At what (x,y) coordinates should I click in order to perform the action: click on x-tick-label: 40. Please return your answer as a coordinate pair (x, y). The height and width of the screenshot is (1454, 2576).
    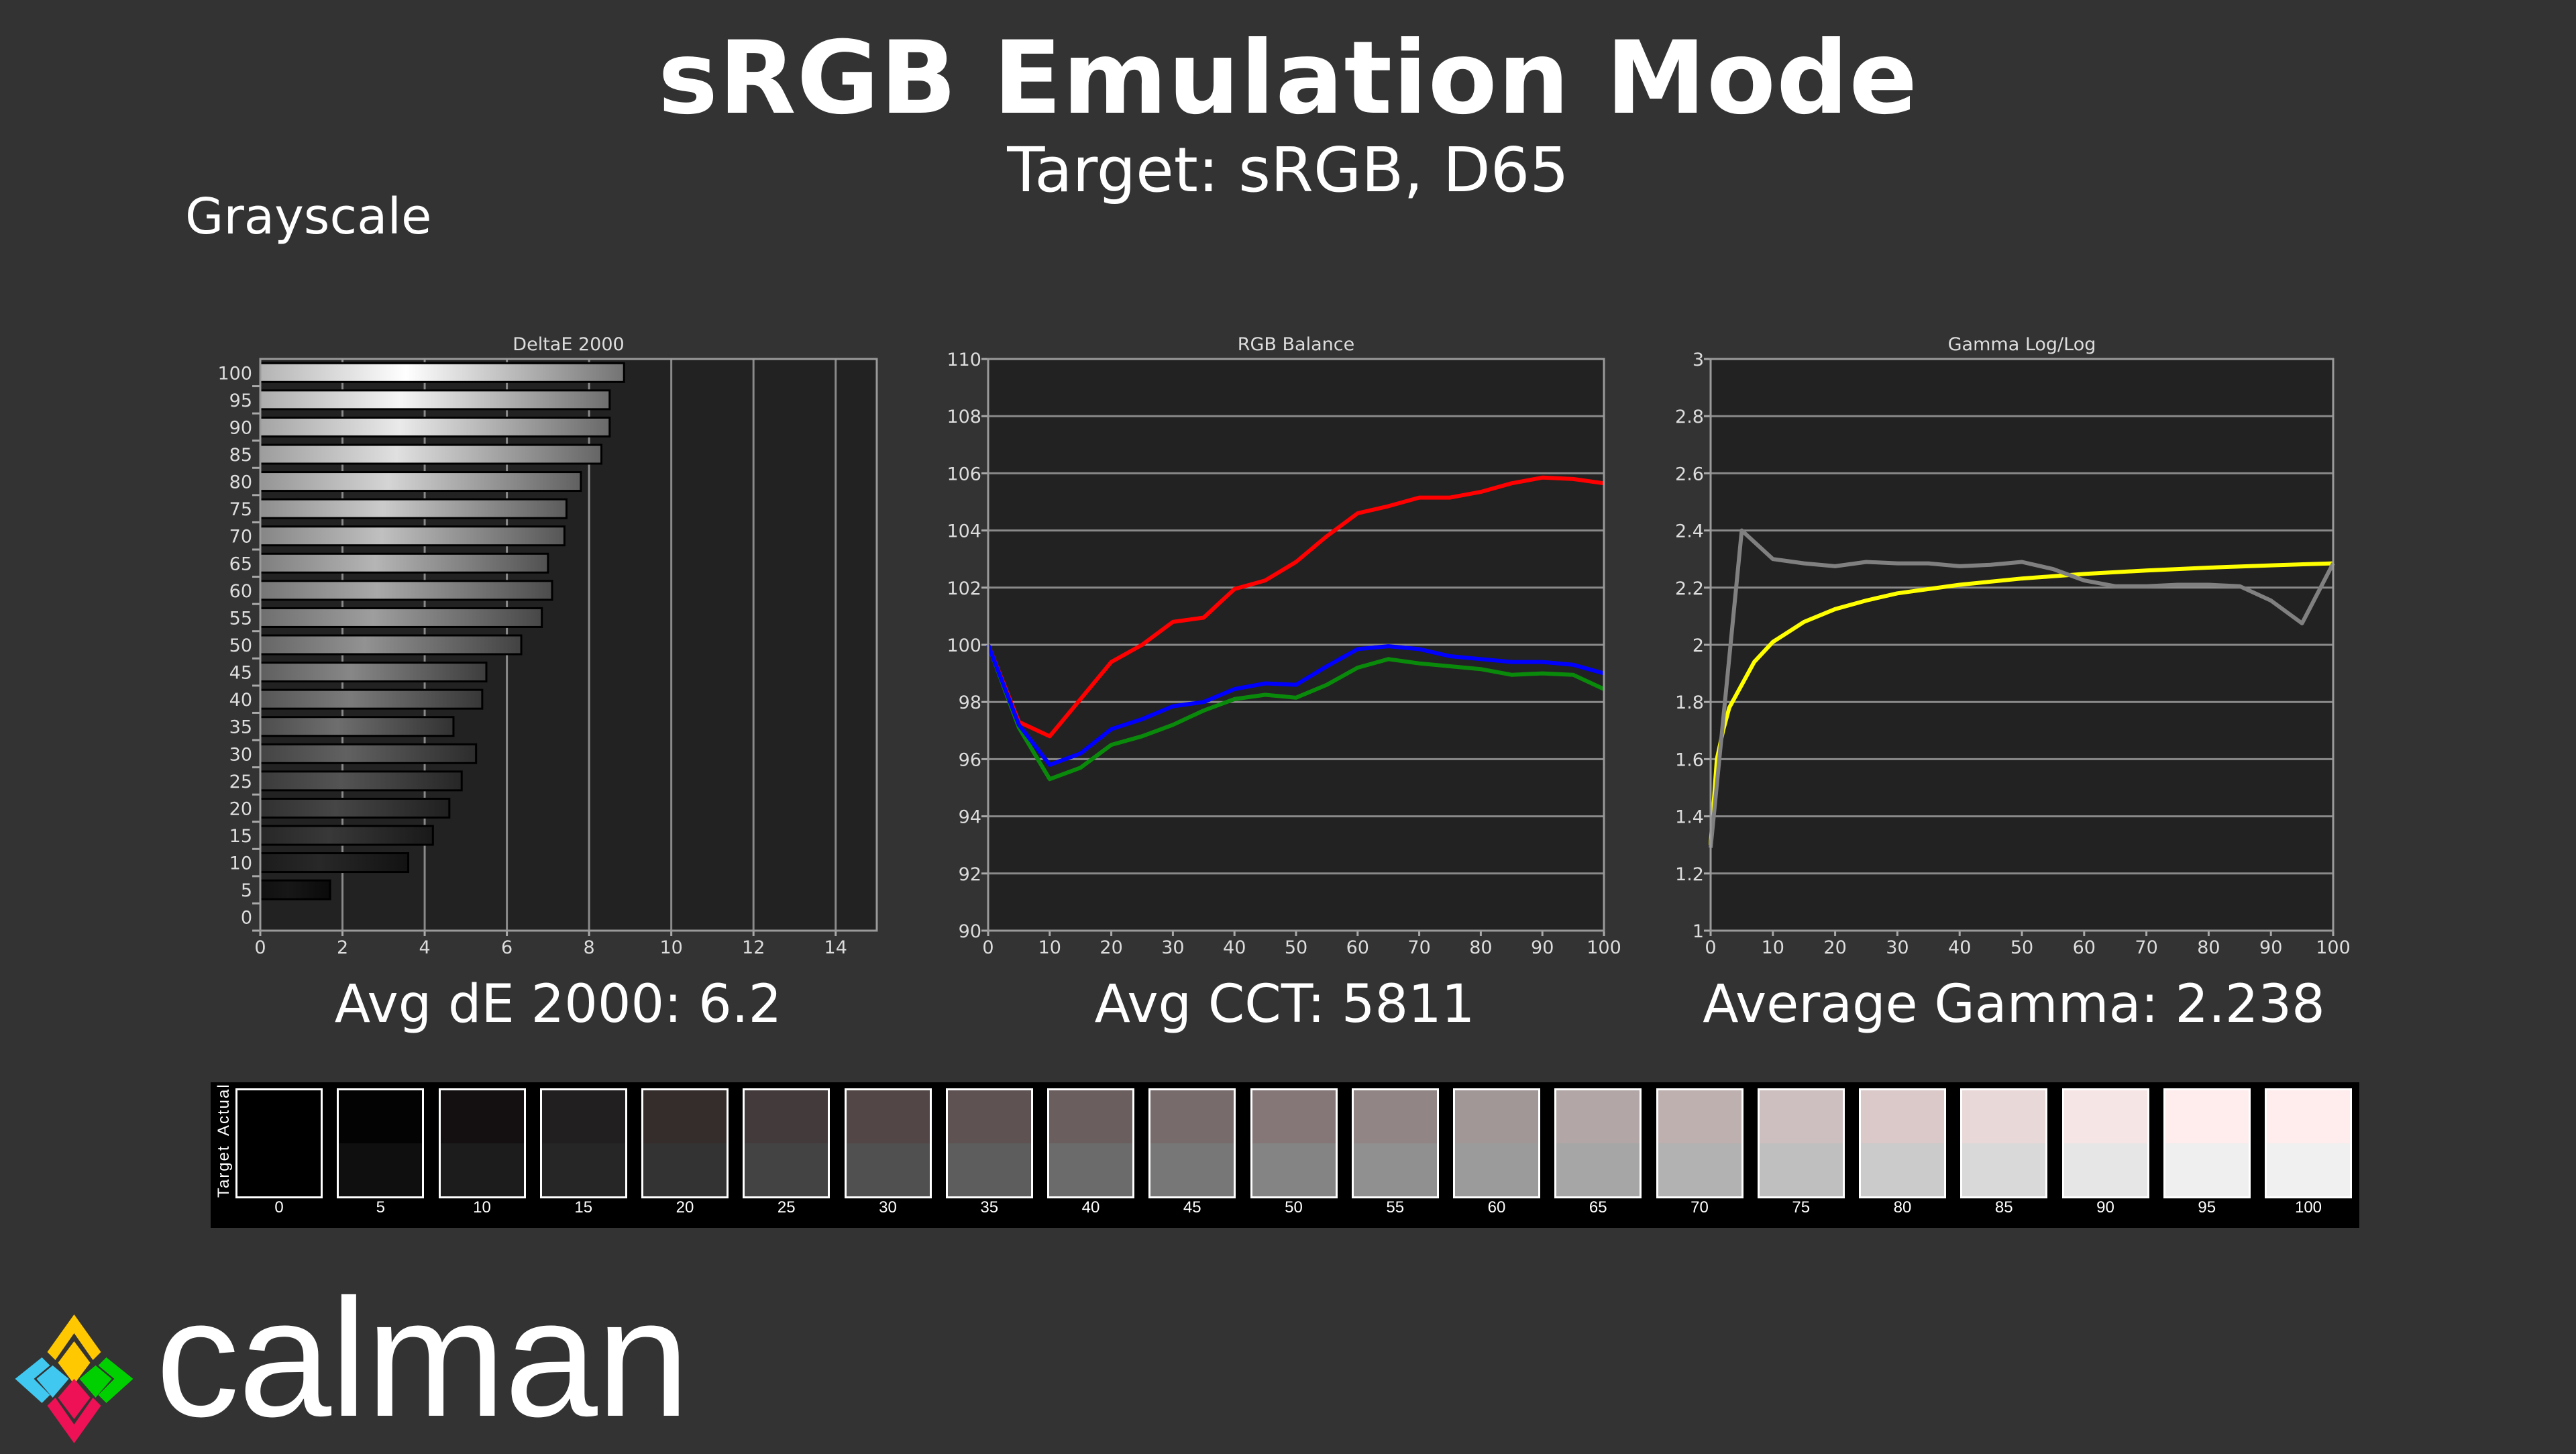
    Looking at the image, I should click on (1959, 948).